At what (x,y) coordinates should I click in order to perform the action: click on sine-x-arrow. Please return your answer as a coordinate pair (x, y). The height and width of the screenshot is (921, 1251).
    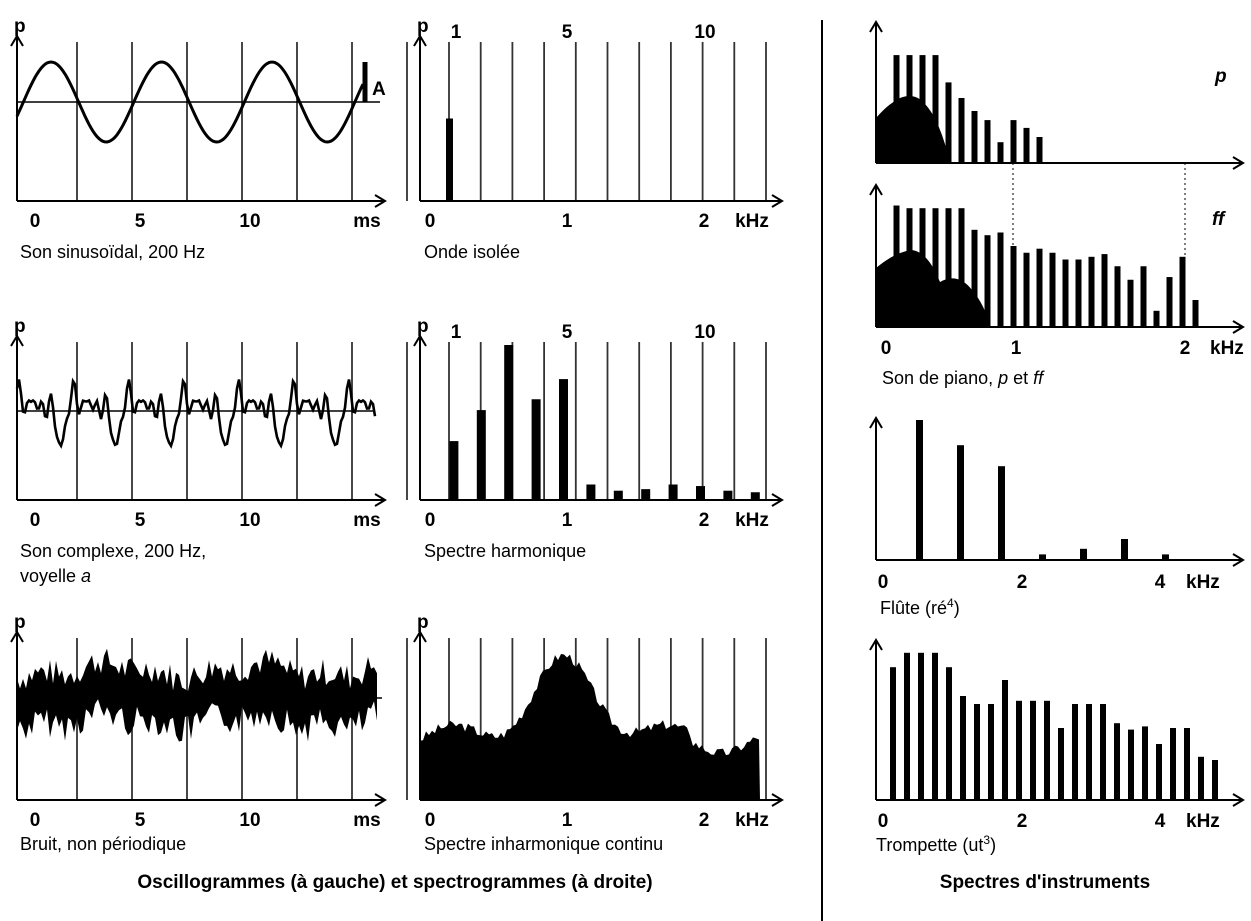
    Looking at the image, I should click on (380, 201).